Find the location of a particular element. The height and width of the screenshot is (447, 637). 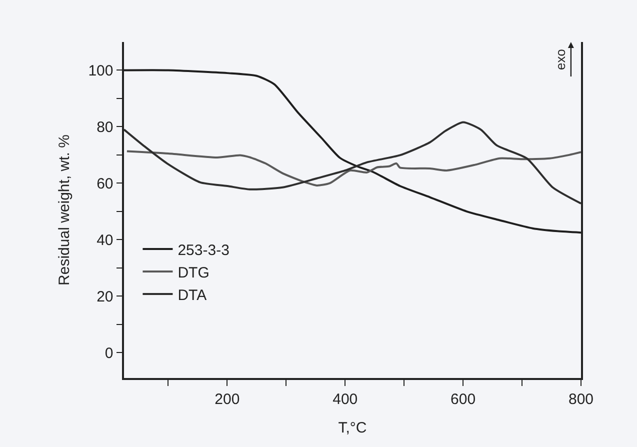

y-tick-label: 100 is located at coordinates (101, 71).